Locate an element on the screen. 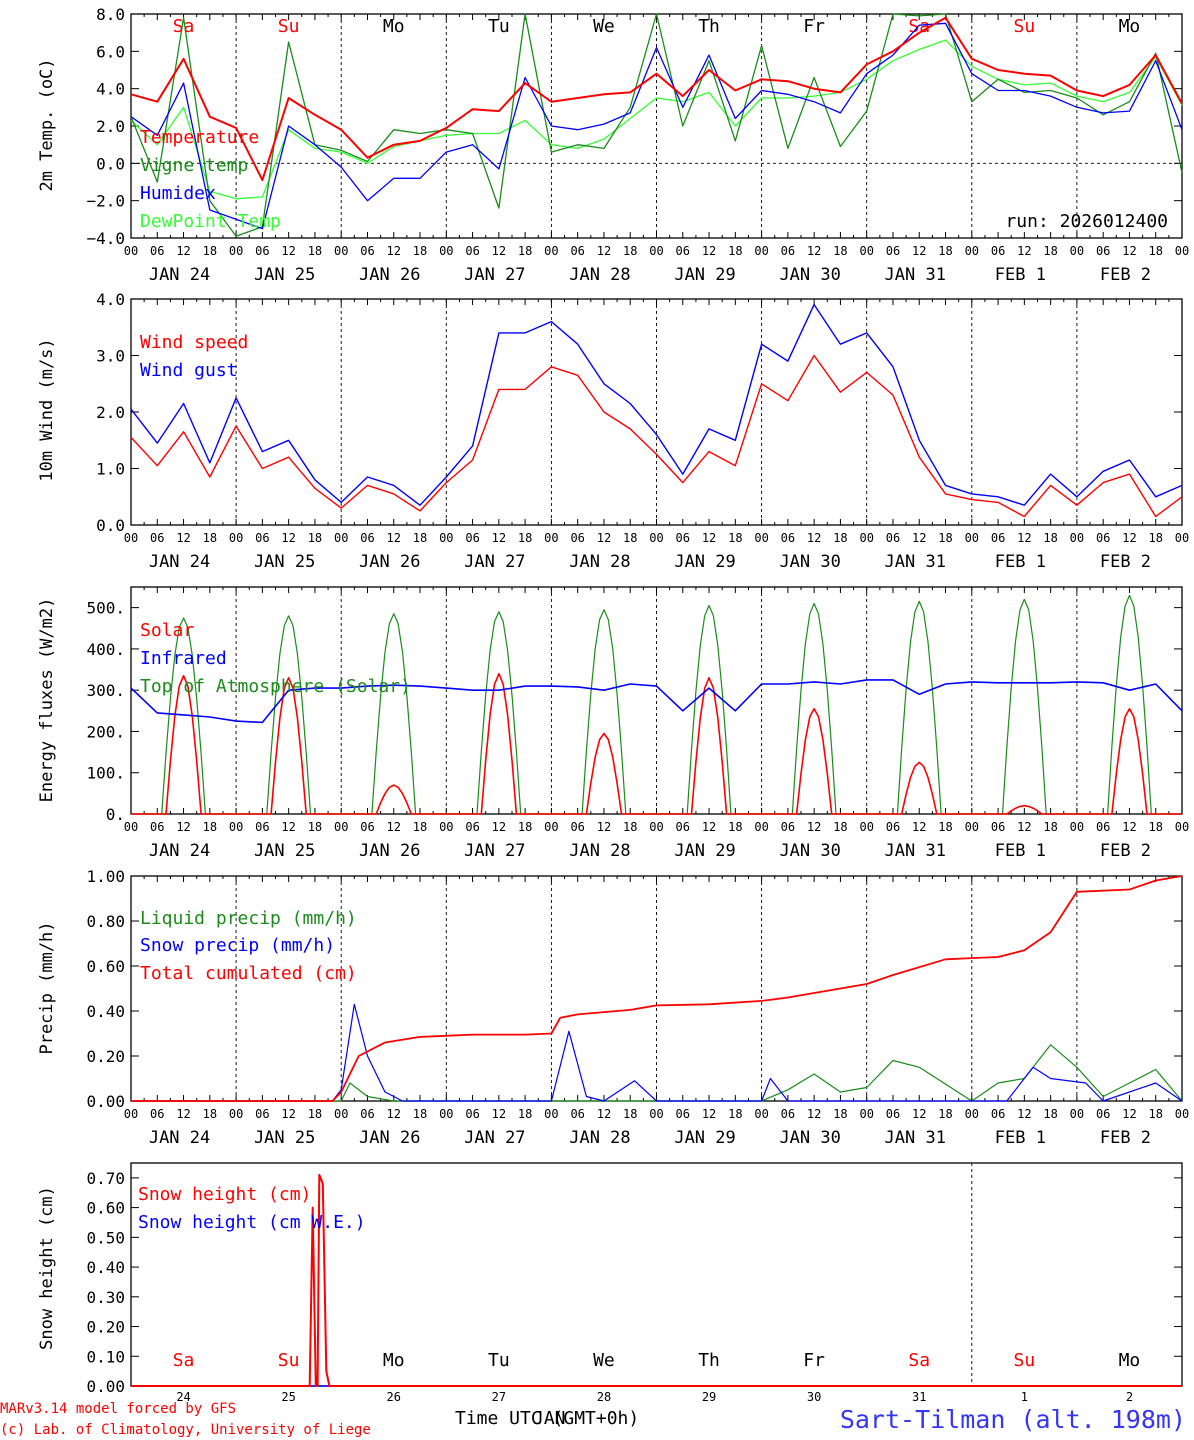 This screenshot has height=1440, width=1194. date-label: JAN 27 is located at coordinates (494, 562).